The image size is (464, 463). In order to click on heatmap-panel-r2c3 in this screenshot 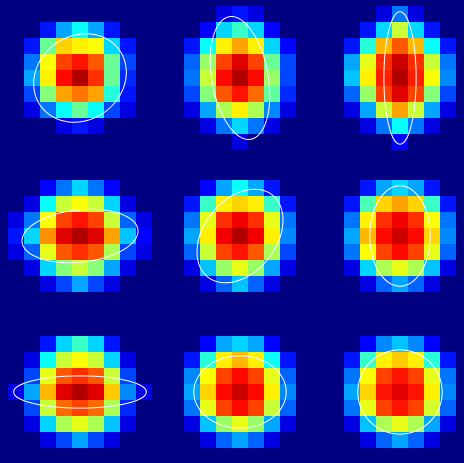, I will do `click(400, 236)`.